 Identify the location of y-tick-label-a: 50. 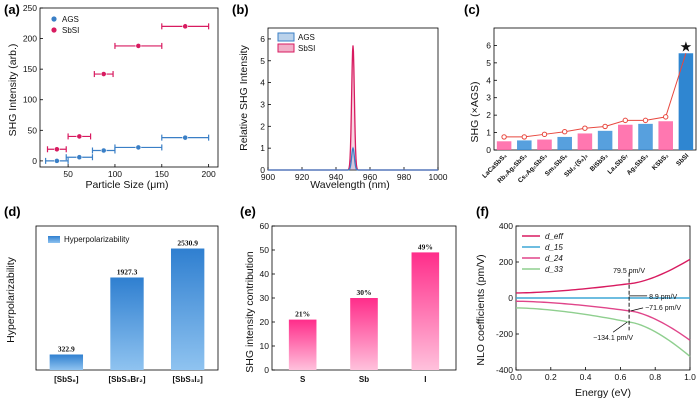
(33, 130).